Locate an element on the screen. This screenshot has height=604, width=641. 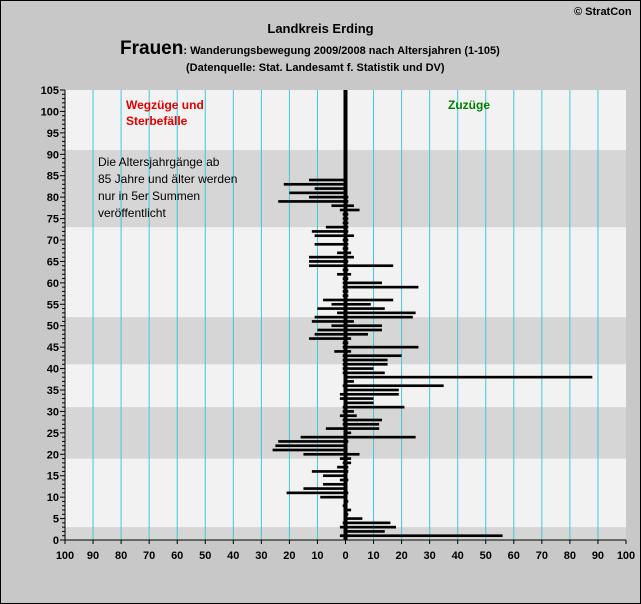
y-tick-label: 80 is located at coordinates (53, 198).